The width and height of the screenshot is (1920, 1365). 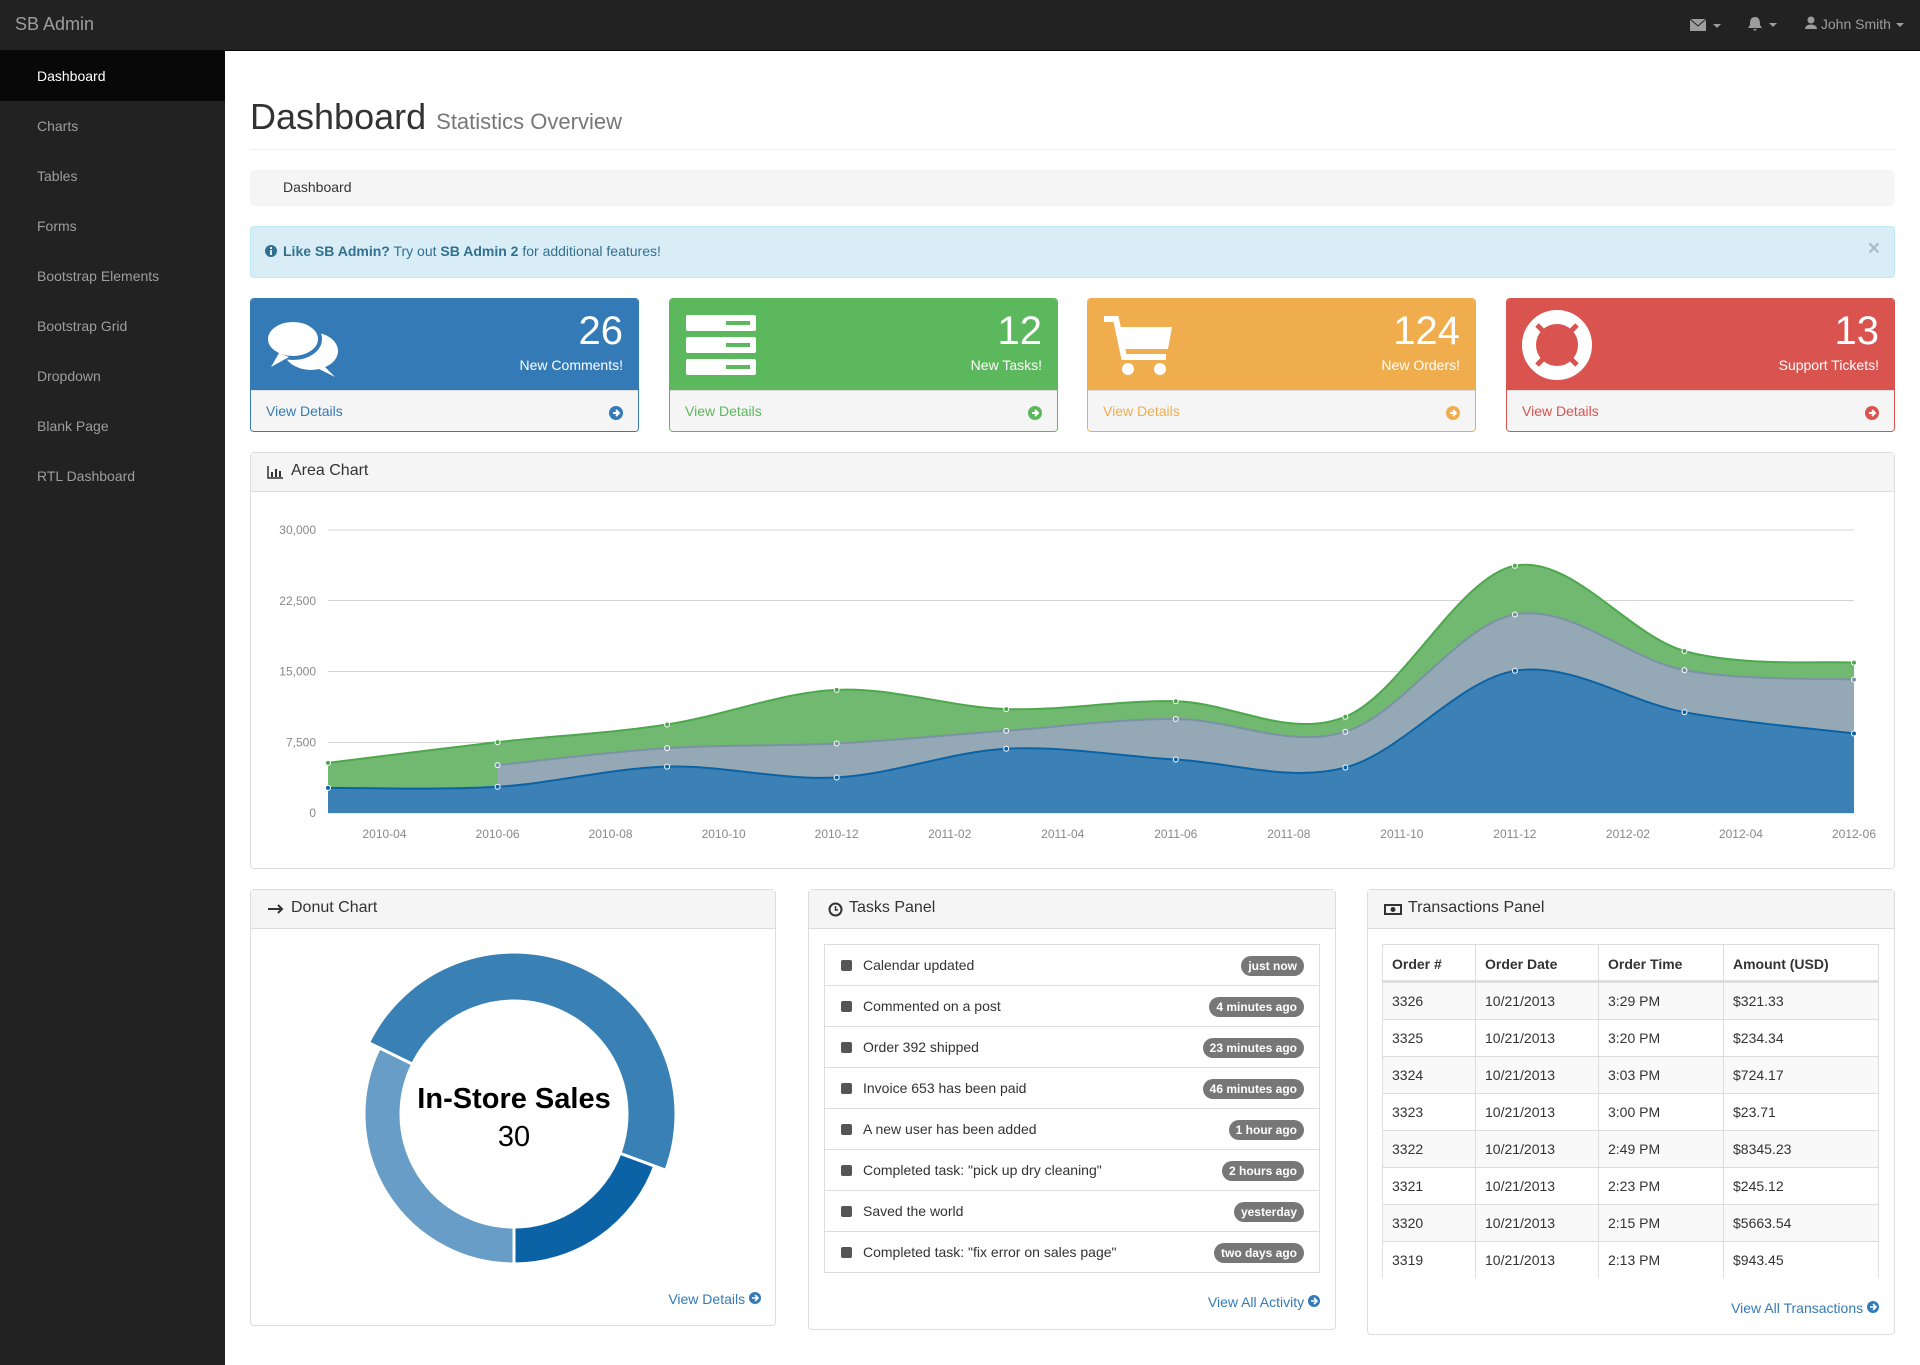 What do you see at coordinates (571, 365) in the screenshot?
I see `stat-label: New Comments!` at bounding box center [571, 365].